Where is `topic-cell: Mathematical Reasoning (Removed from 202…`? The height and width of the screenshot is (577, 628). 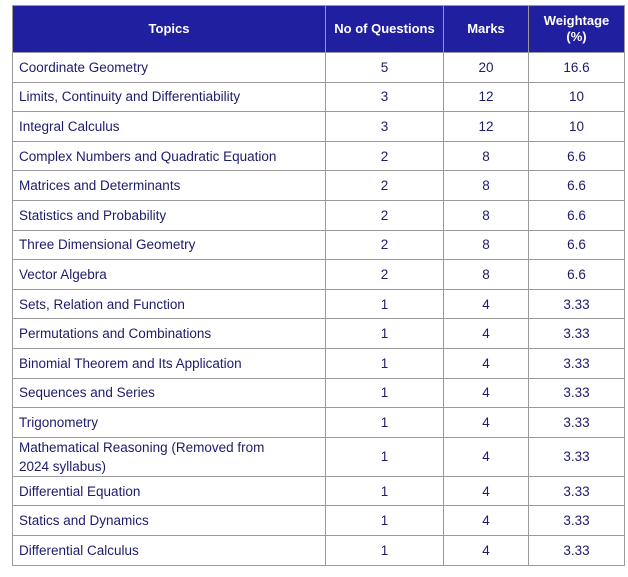
topic-cell: Mathematical Reasoning (Removed from 202… is located at coordinates (169, 456).